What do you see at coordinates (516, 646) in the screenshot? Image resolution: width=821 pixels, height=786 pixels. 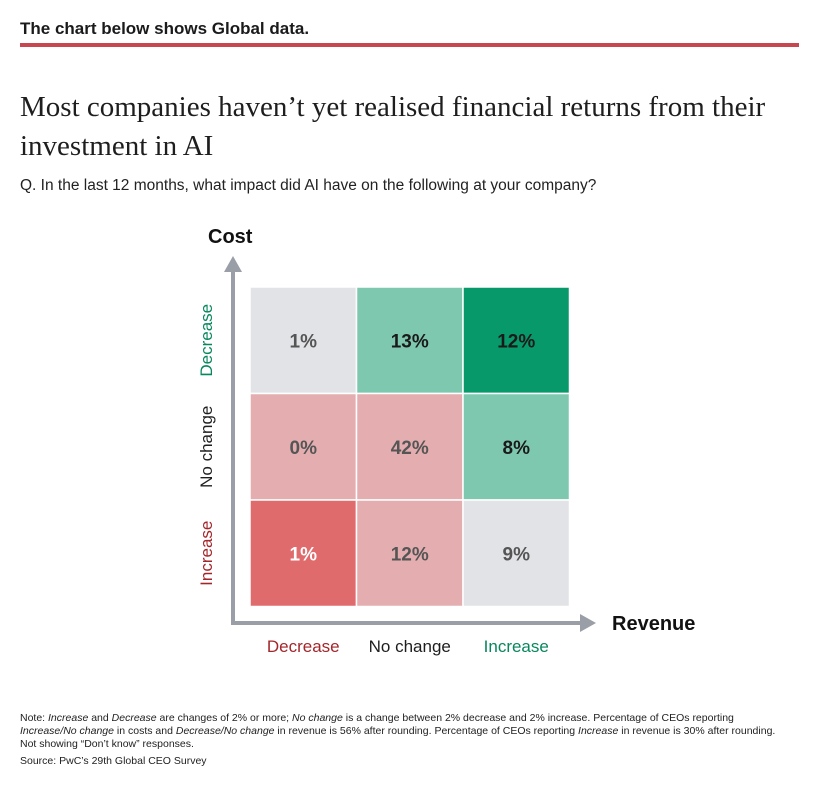 I see `x-category-label: Increase` at bounding box center [516, 646].